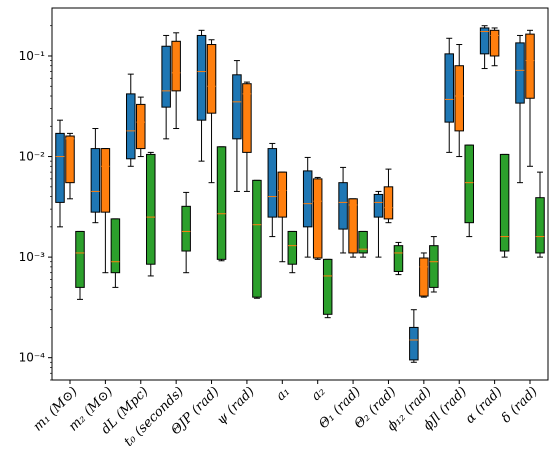  What do you see at coordinates (32, 358) in the screenshot?
I see `y-tick-label: 10⁻⁴` at bounding box center [32, 358].